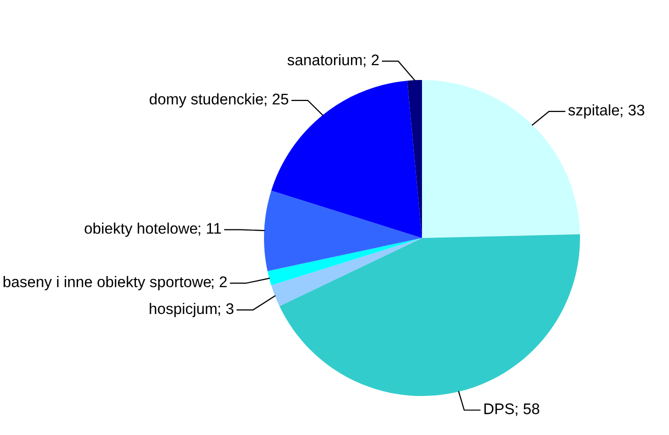 This screenshot has width=669, height=435. I want to click on data-label: ; 25, so click(276, 100).